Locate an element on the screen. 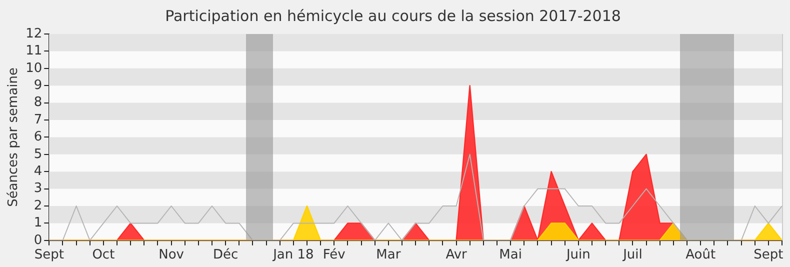 The height and width of the screenshot is (267, 790). y-tick-label: 5 is located at coordinates (38, 154).